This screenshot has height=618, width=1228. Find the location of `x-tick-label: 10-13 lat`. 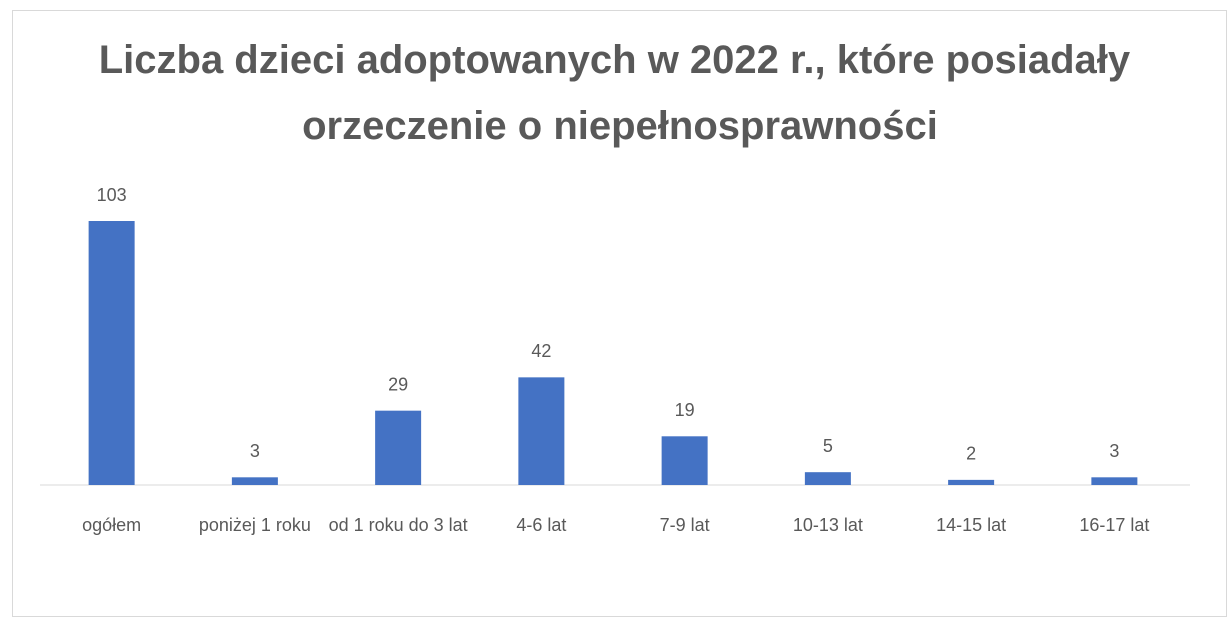

x-tick-label: 10-13 lat is located at coordinates (828, 525).